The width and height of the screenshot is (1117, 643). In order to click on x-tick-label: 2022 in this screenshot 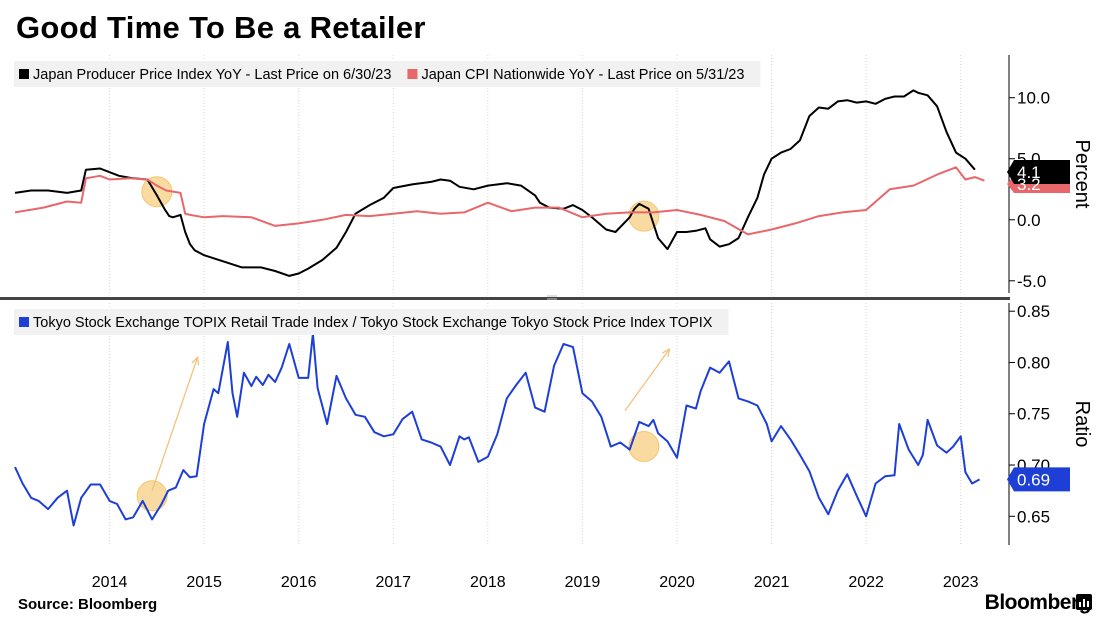, I will do `click(866, 582)`.